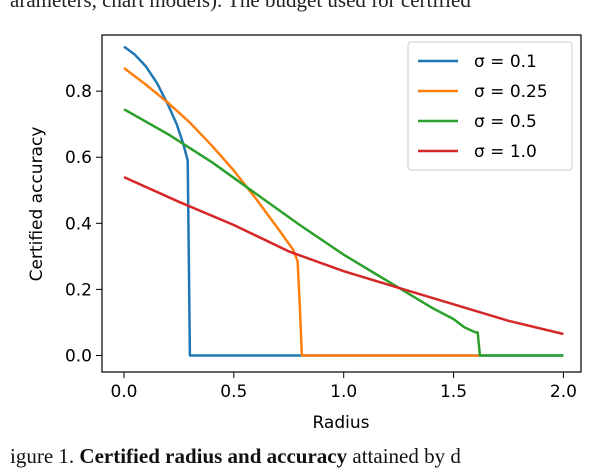  I want to click on y-tick-label: 0.6, so click(78, 158).